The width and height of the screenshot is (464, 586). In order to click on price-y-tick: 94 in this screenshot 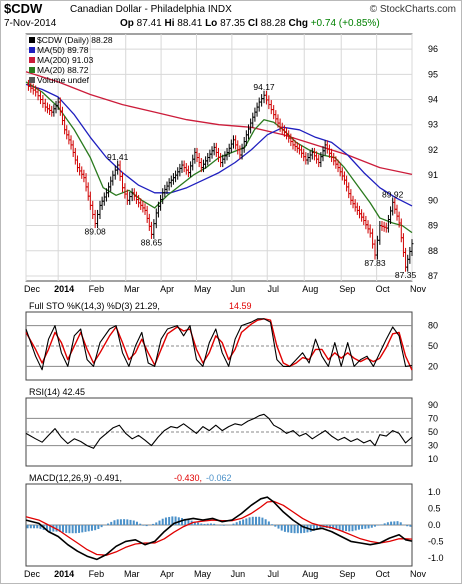, I will do `click(433, 100)`.